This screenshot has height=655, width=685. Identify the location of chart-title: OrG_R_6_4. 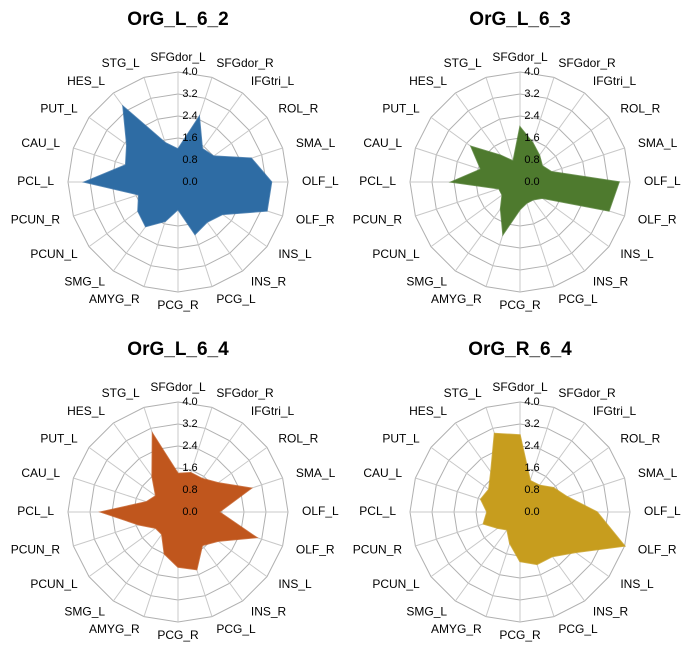
(520, 349).